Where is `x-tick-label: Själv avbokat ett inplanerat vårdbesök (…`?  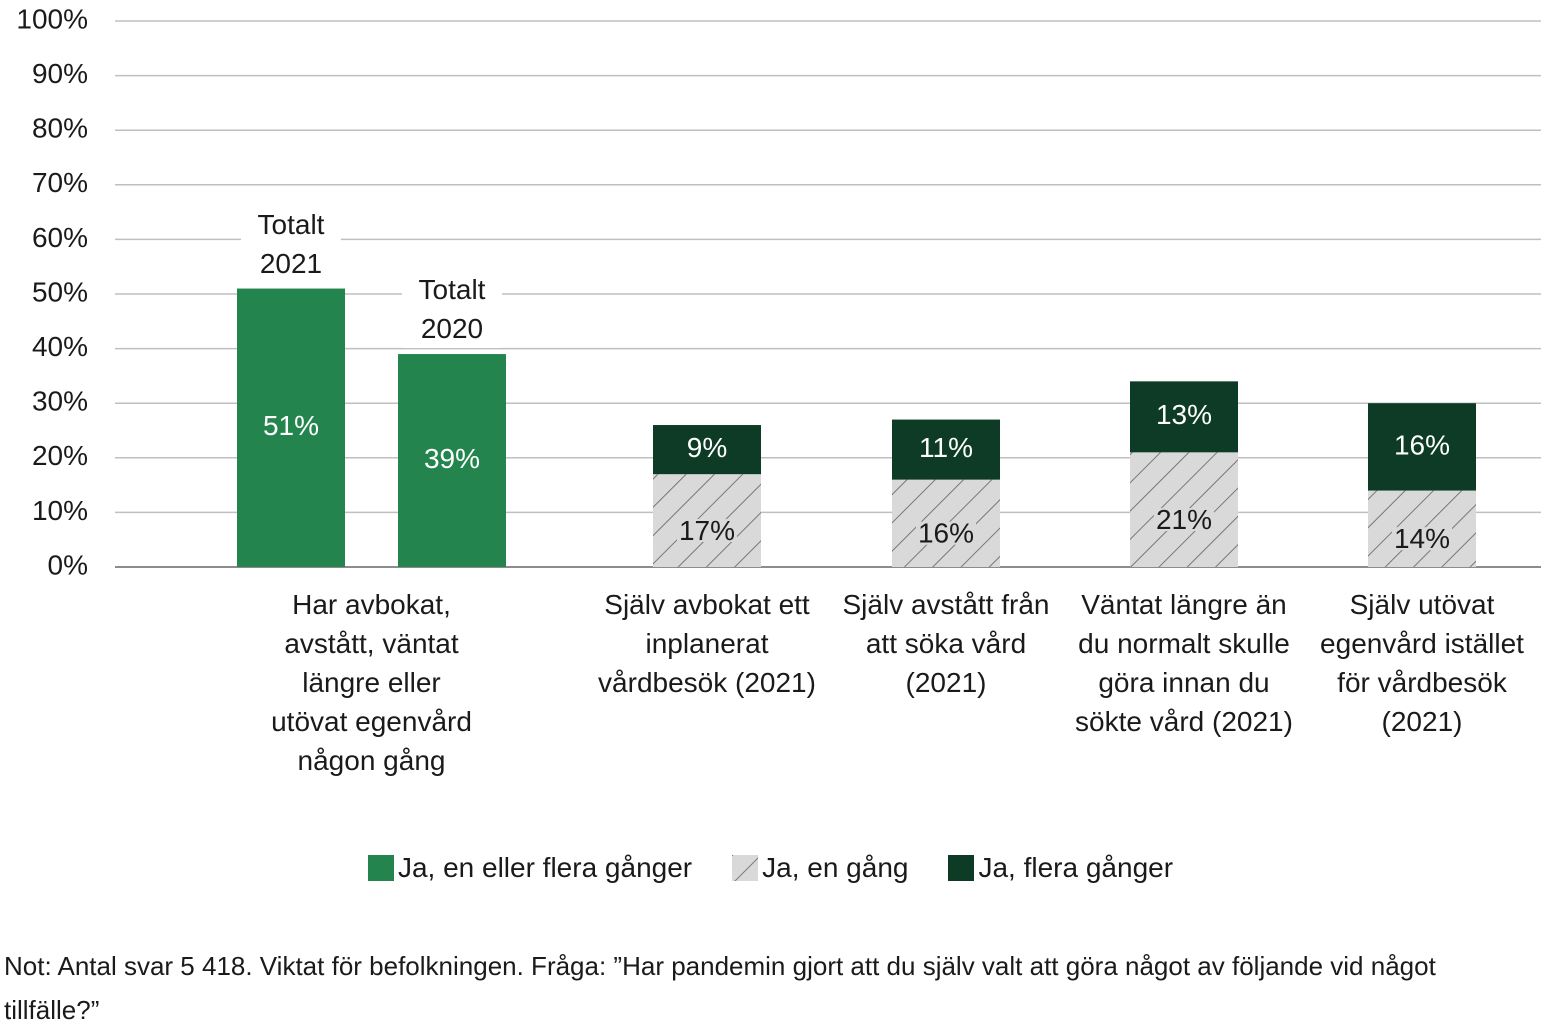
x-tick-label: Själv avbokat ett inplanerat vårdbesök (… is located at coordinates (707, 643).